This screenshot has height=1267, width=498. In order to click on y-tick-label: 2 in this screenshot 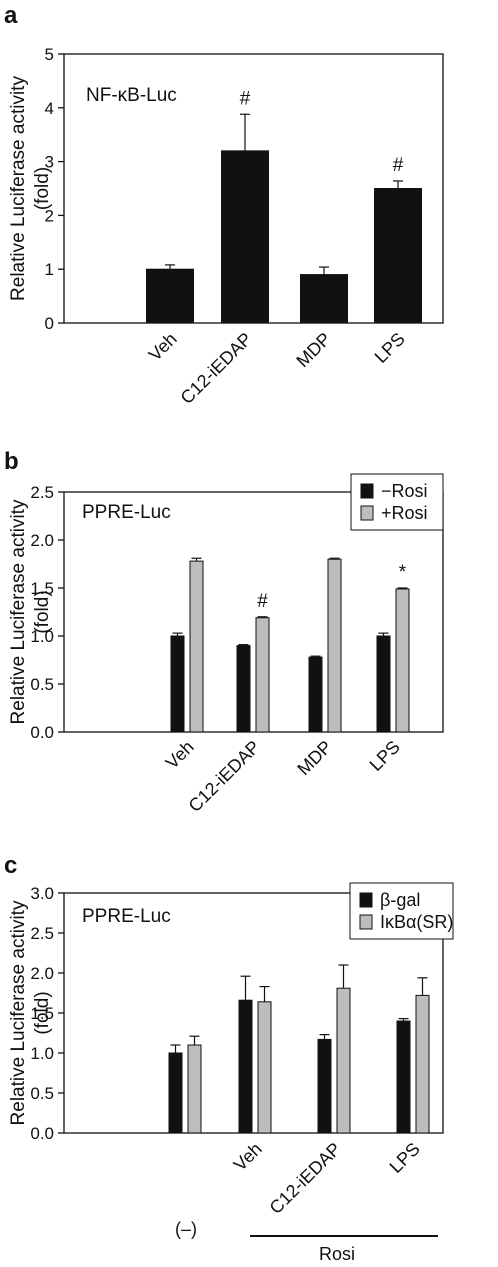, I will do `click(49, 215)`.